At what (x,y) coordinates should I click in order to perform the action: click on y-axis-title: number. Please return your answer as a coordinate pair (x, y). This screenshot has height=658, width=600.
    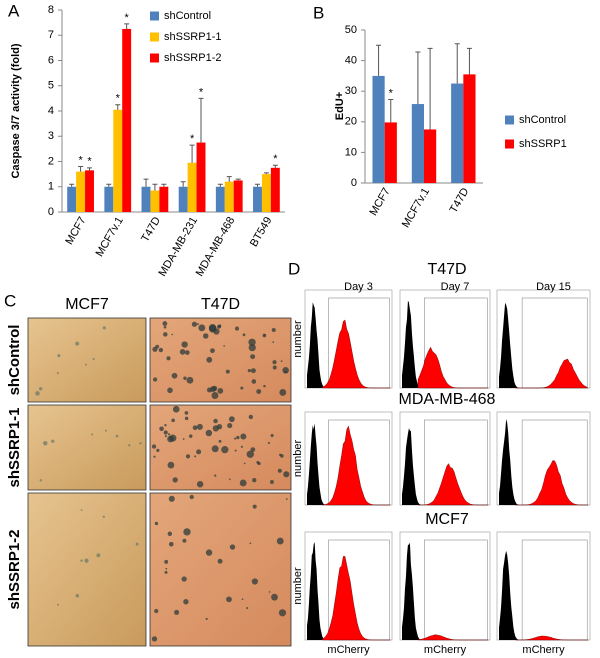
    Looking at the image, I should click on (298, 339).